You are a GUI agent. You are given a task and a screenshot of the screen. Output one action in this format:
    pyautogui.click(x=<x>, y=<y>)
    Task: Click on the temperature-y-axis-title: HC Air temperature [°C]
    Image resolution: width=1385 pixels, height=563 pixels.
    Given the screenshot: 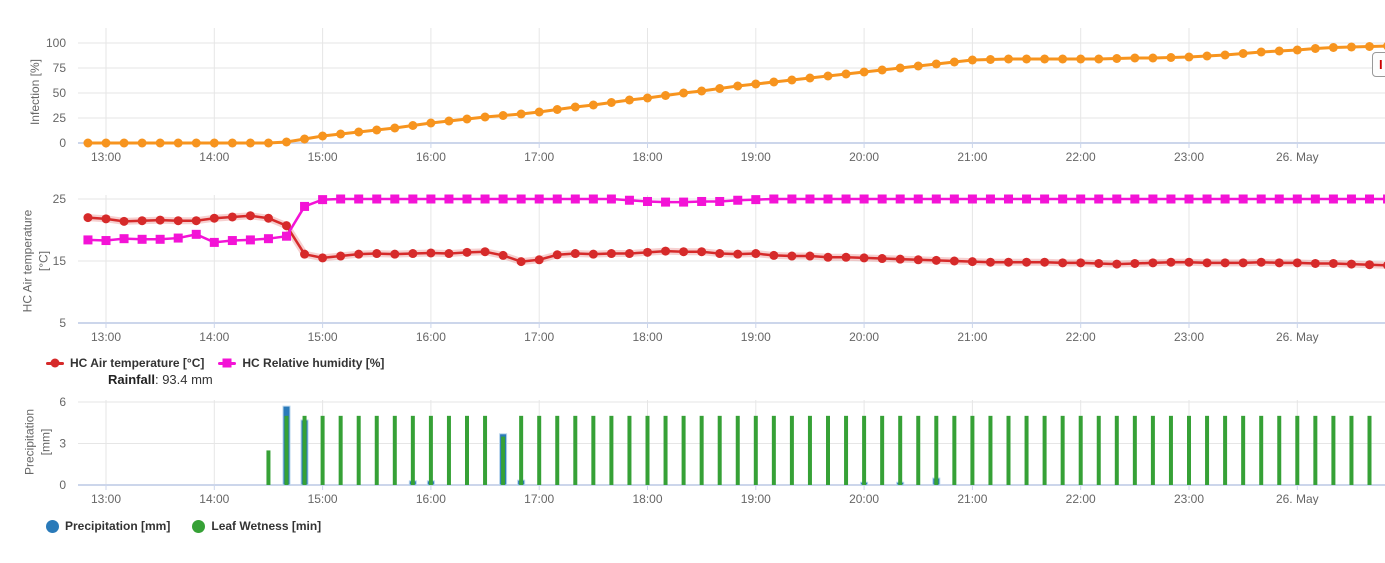 What is the action you would take?
    pyautogui.click(x=35, y=261)
    